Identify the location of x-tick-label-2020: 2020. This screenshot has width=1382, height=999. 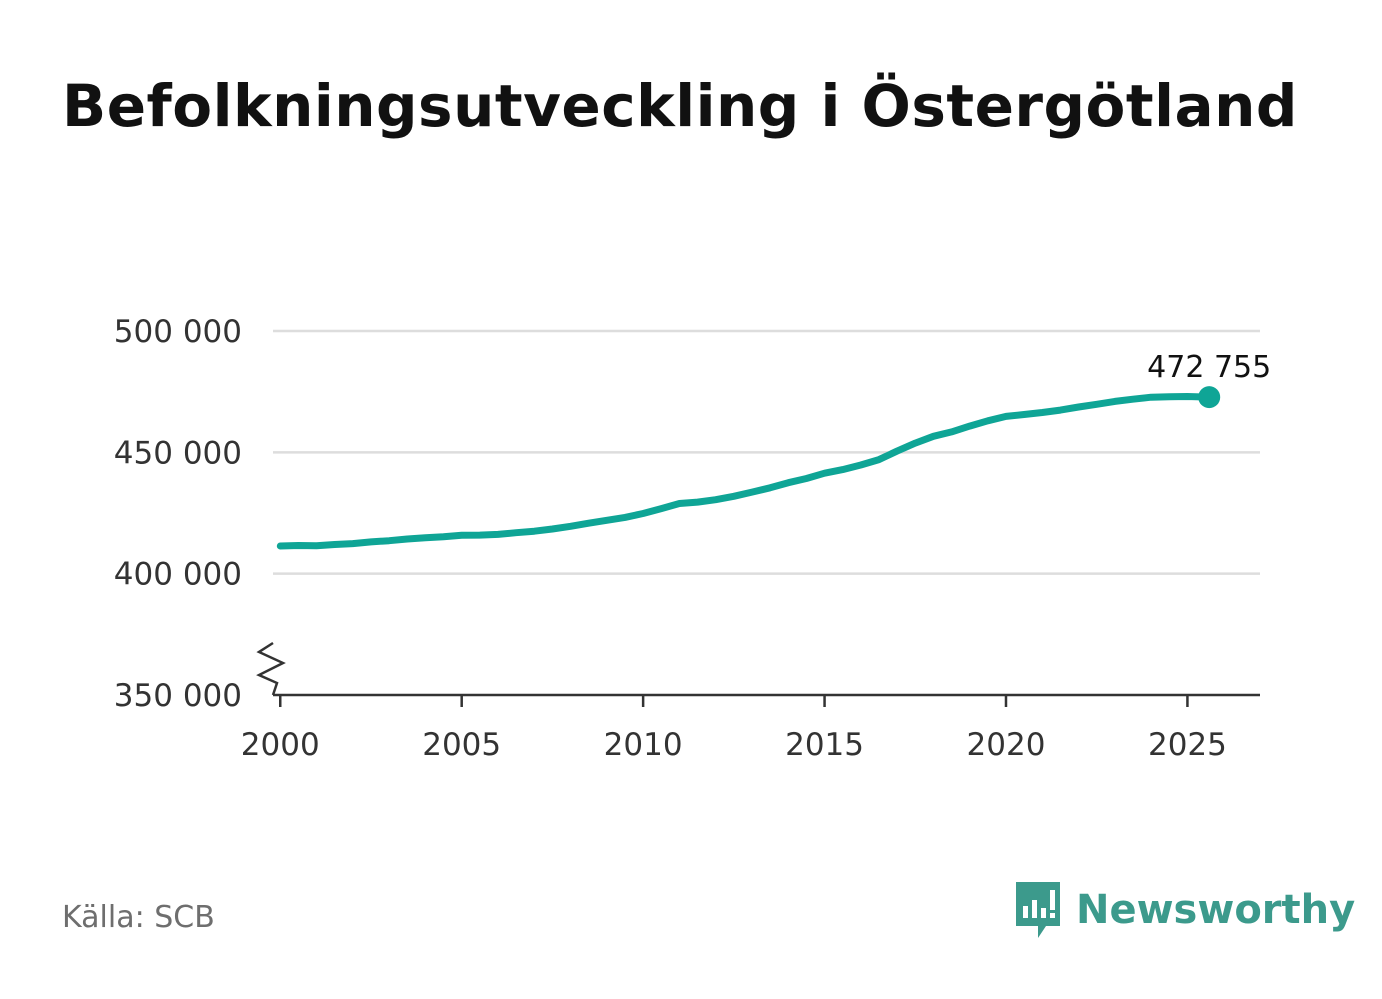
(1006, 745).